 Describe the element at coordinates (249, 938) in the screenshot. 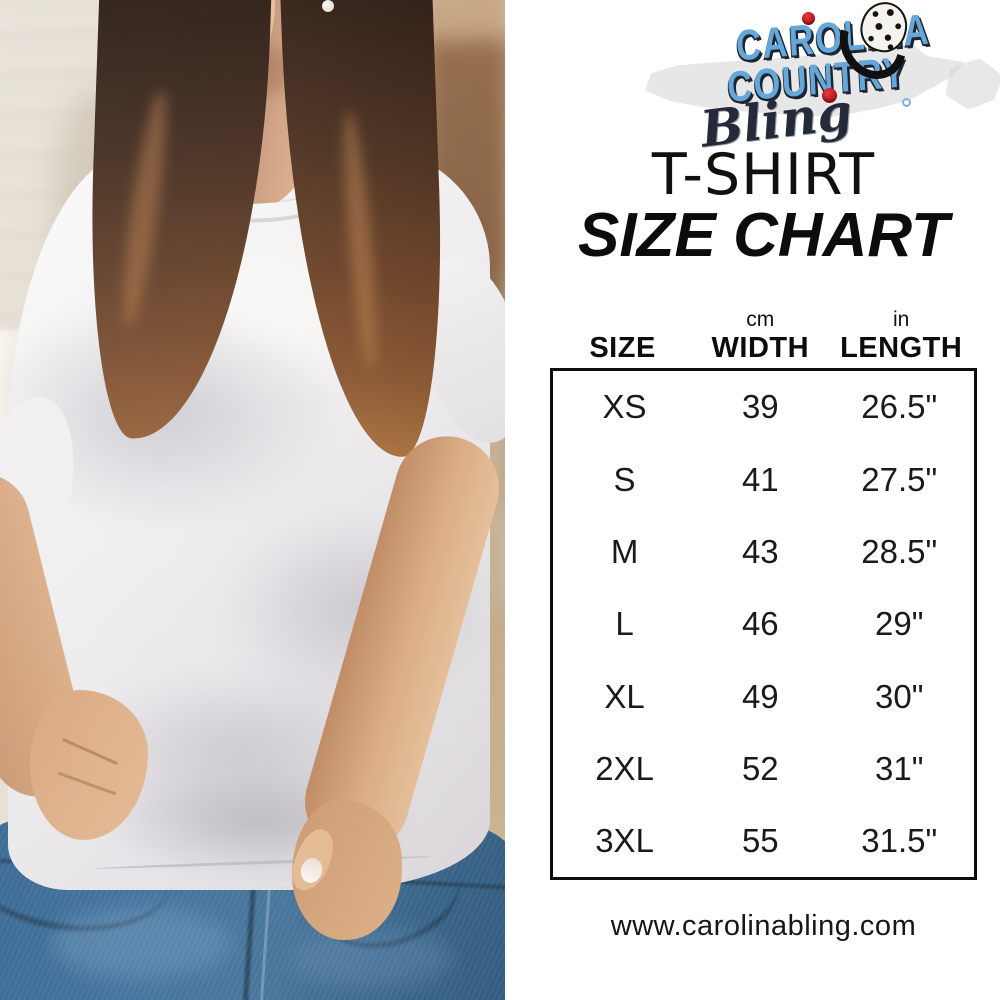

I see `jeans-fly` at that location.